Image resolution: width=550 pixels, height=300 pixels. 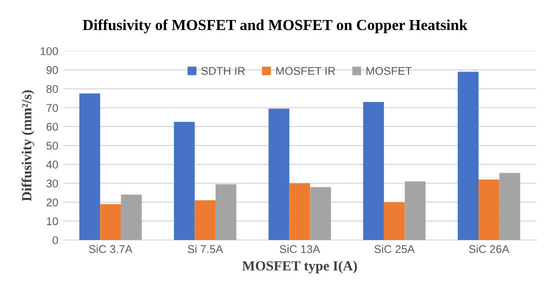 What do you see at coordinates (275, 26) in the screenshot?
I see `chart-title: Diffusivity of MOSFET and MOSFET on Copper Heatsink` at bounding box center [275, 26].